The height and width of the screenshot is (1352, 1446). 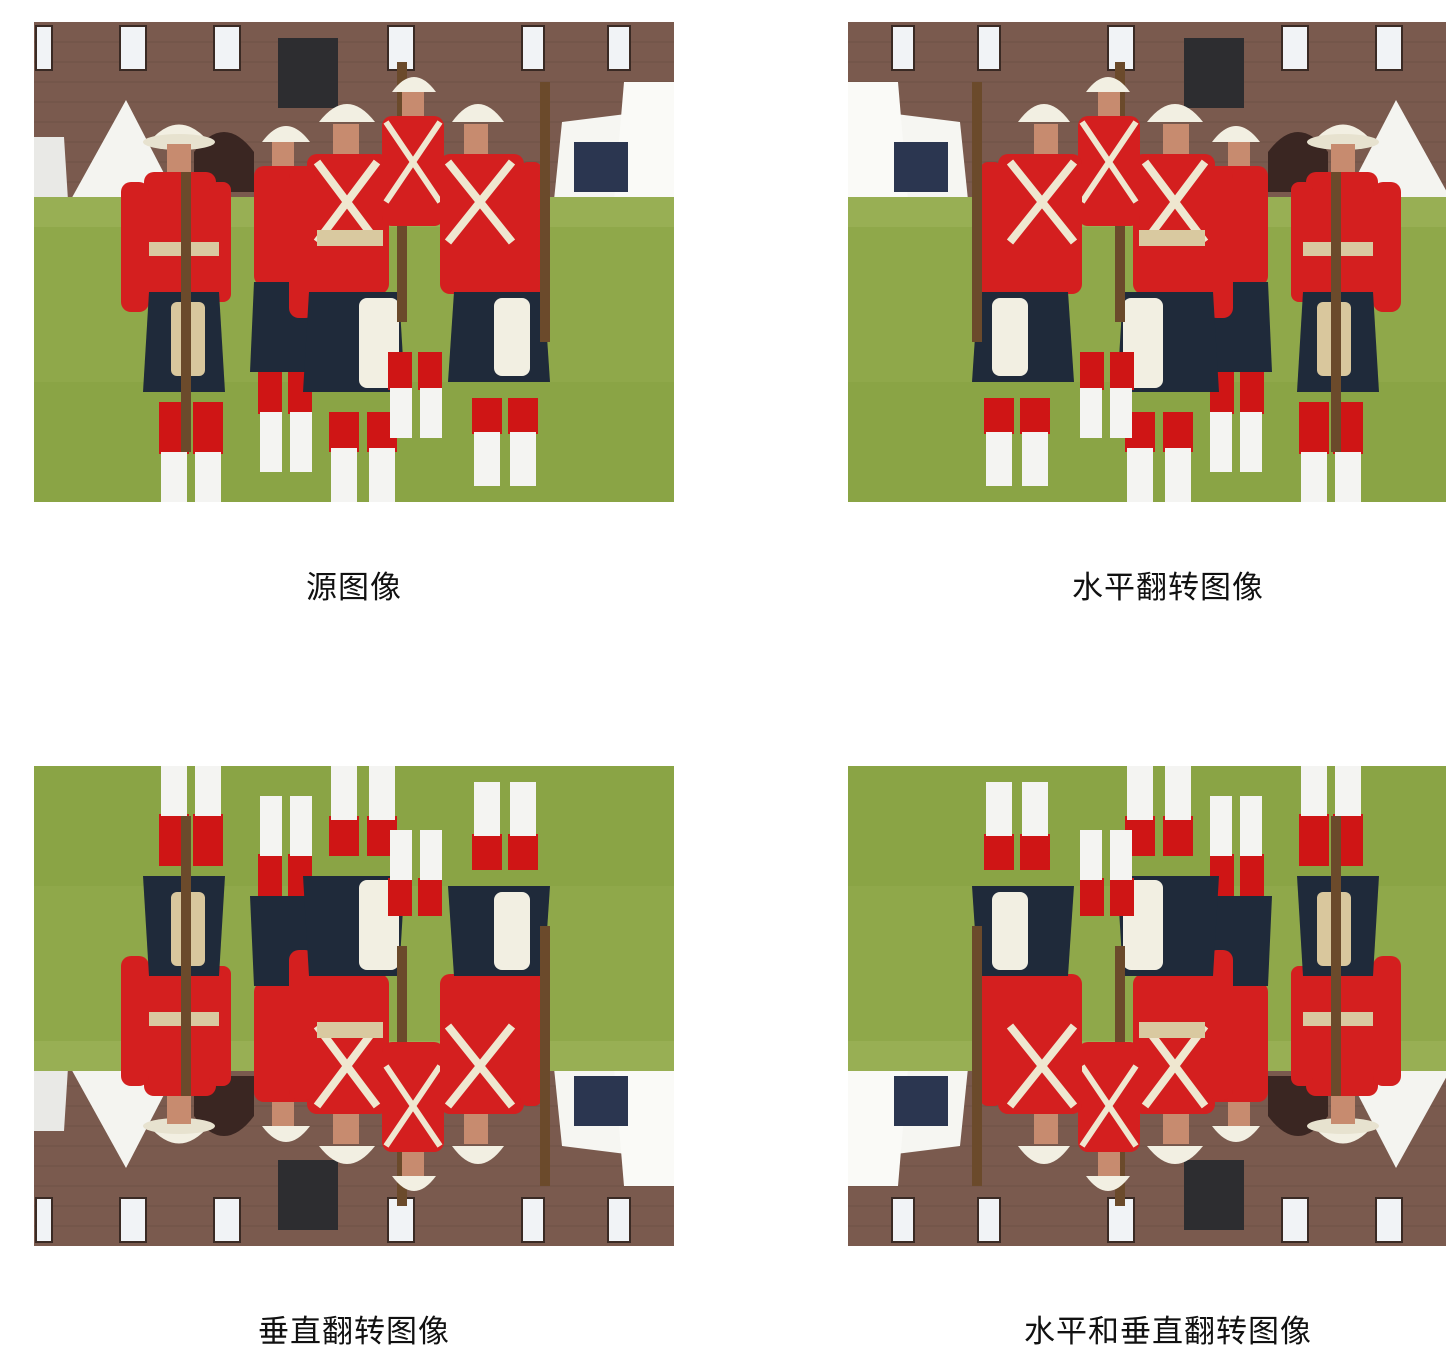 What do you see at coordinates (1147, 1006) in the screenshot?
I see `both-flip-image` at bounding box center [1147, 1006].